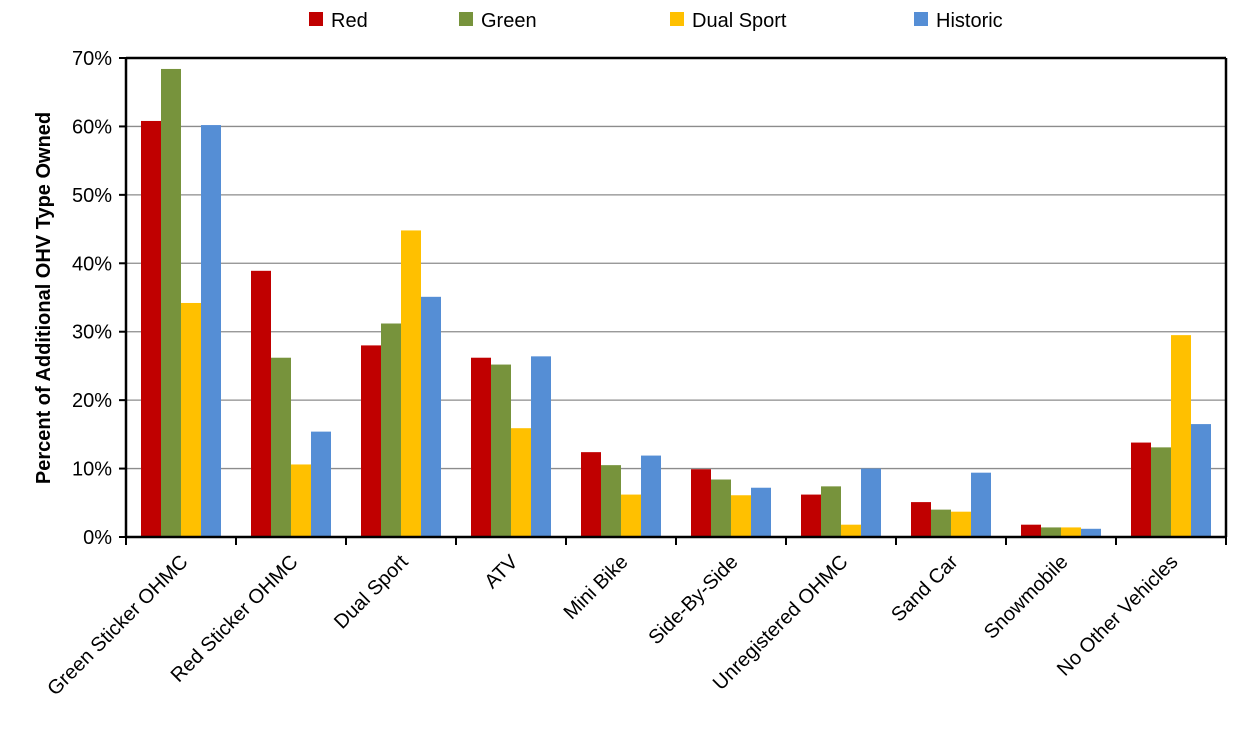  What do you see at coordinates (92, 298) in the screenshot?
I see `y-tick-labels: 0% 10% 20% 30% 40% 50% 60% 70%` at bounding box center [92, 298].